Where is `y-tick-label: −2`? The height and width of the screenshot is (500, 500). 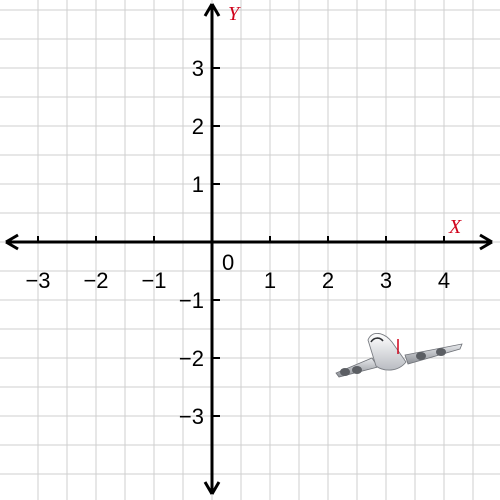 y-tick-label: −2 is located at coordinates (191, 358).